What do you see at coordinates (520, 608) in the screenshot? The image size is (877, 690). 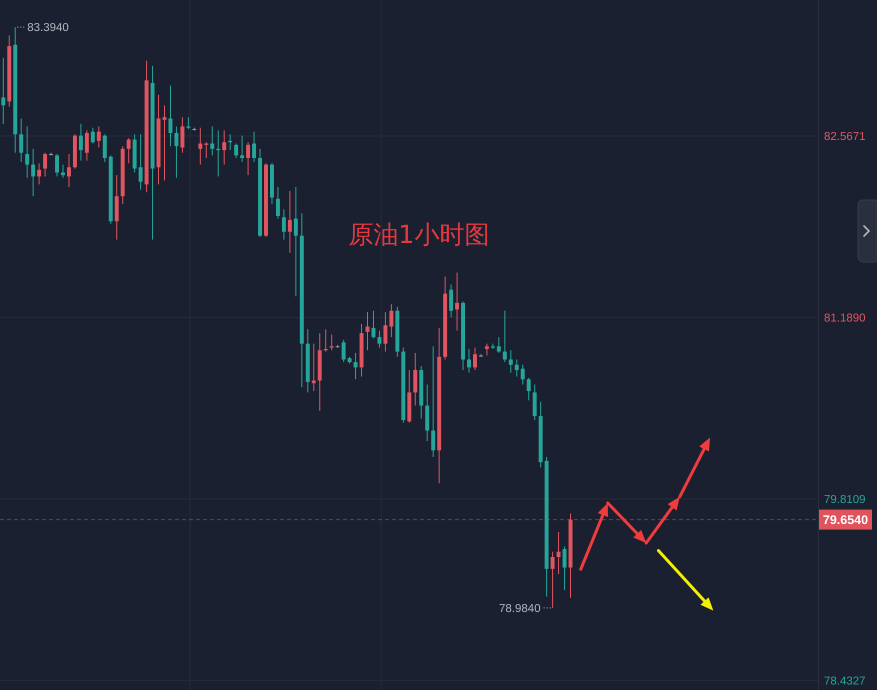 I see `annotation: 78.9840` at bounding box center [520, 608].